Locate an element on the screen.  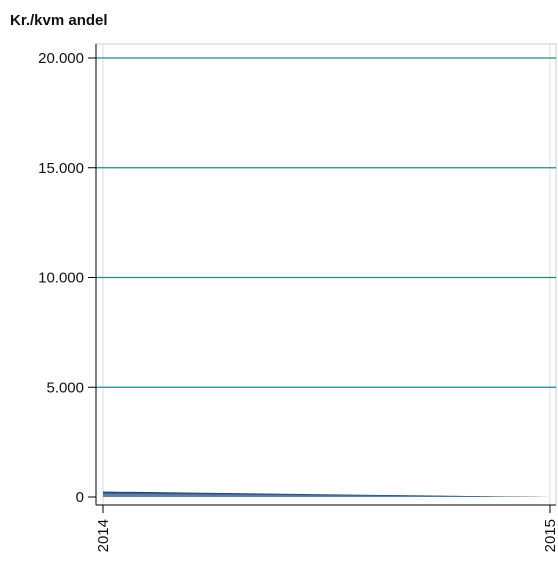
y-tick-label: 5.000 is located at coordinates (65, 387).